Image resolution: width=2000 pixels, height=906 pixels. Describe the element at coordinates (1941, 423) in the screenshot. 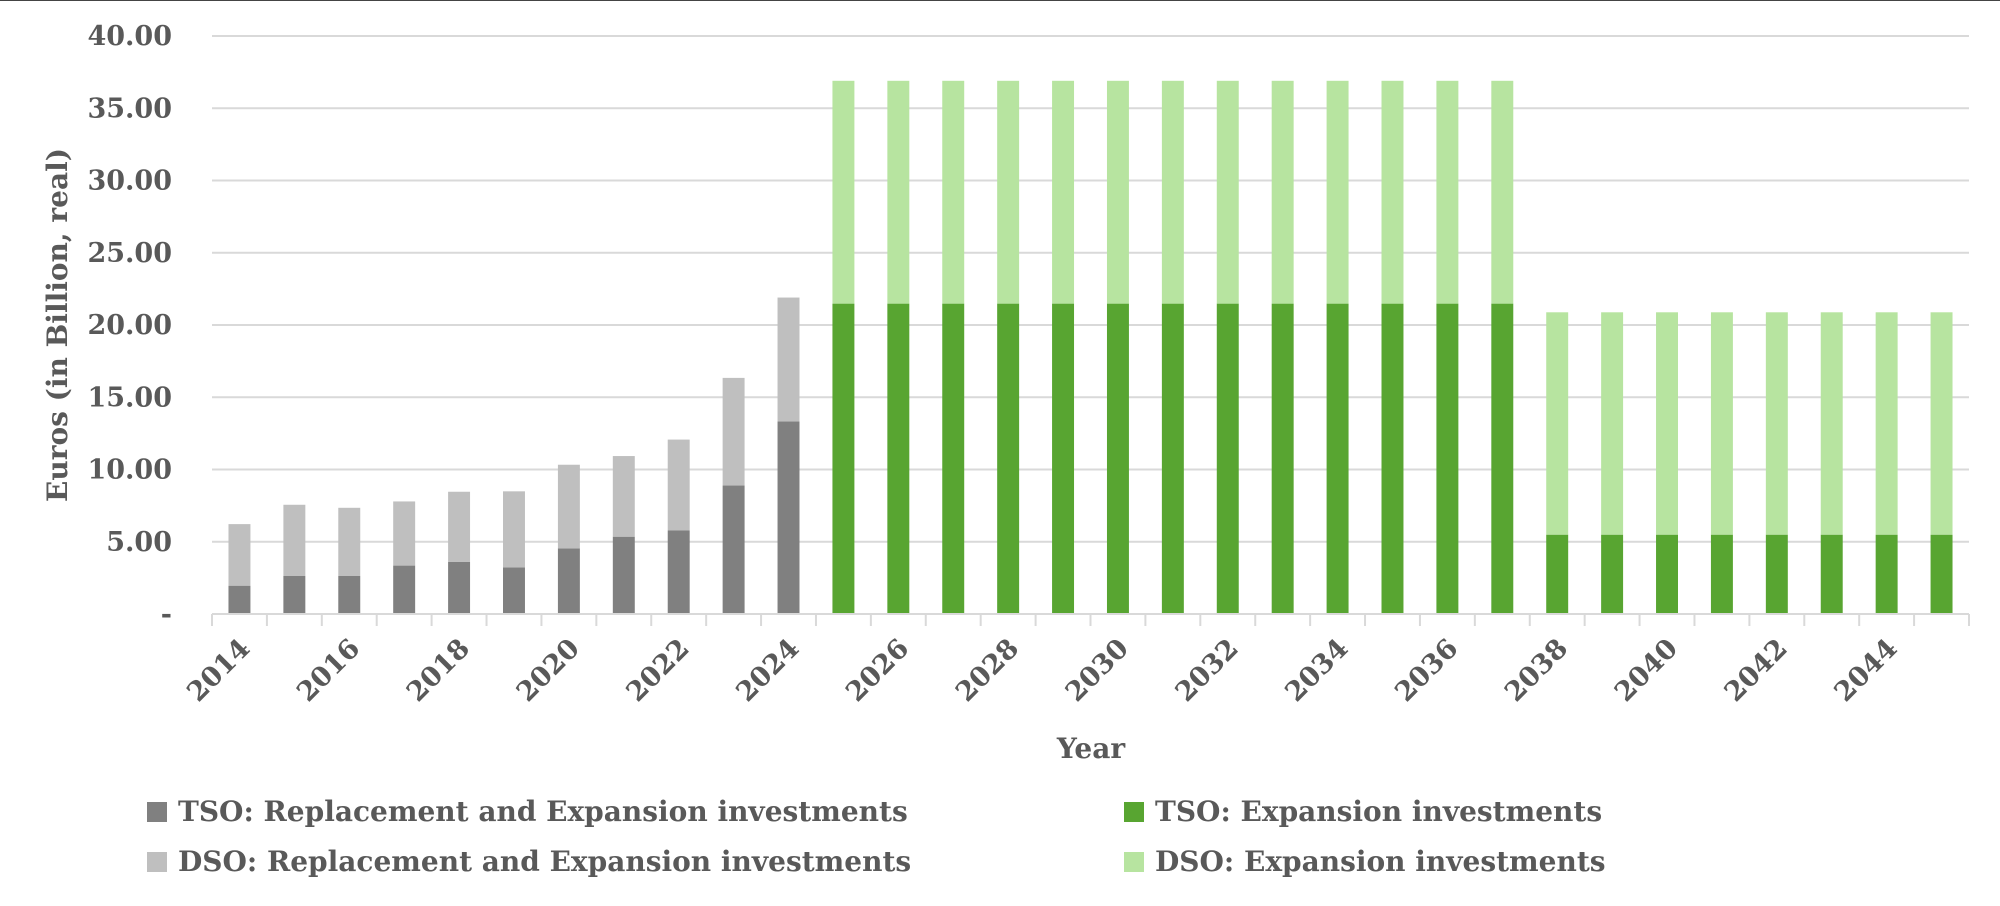

I see `bar-dso-expansion-investments-2045` at that location.